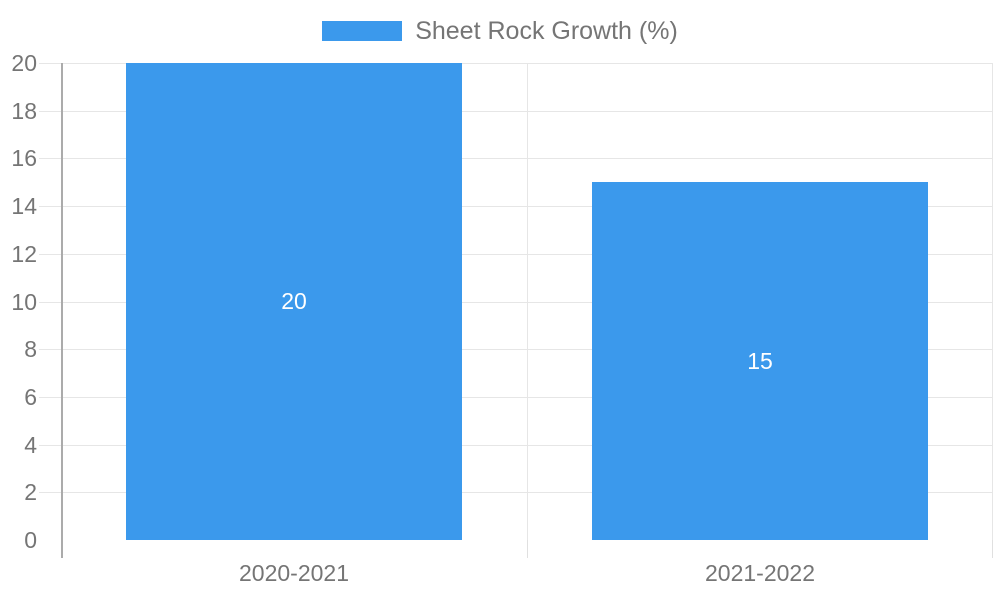  Describe the element at coordinates (294, 573) in the screenshot. I see `x-tick-label-2020-2021: 2020-2021` at that location.